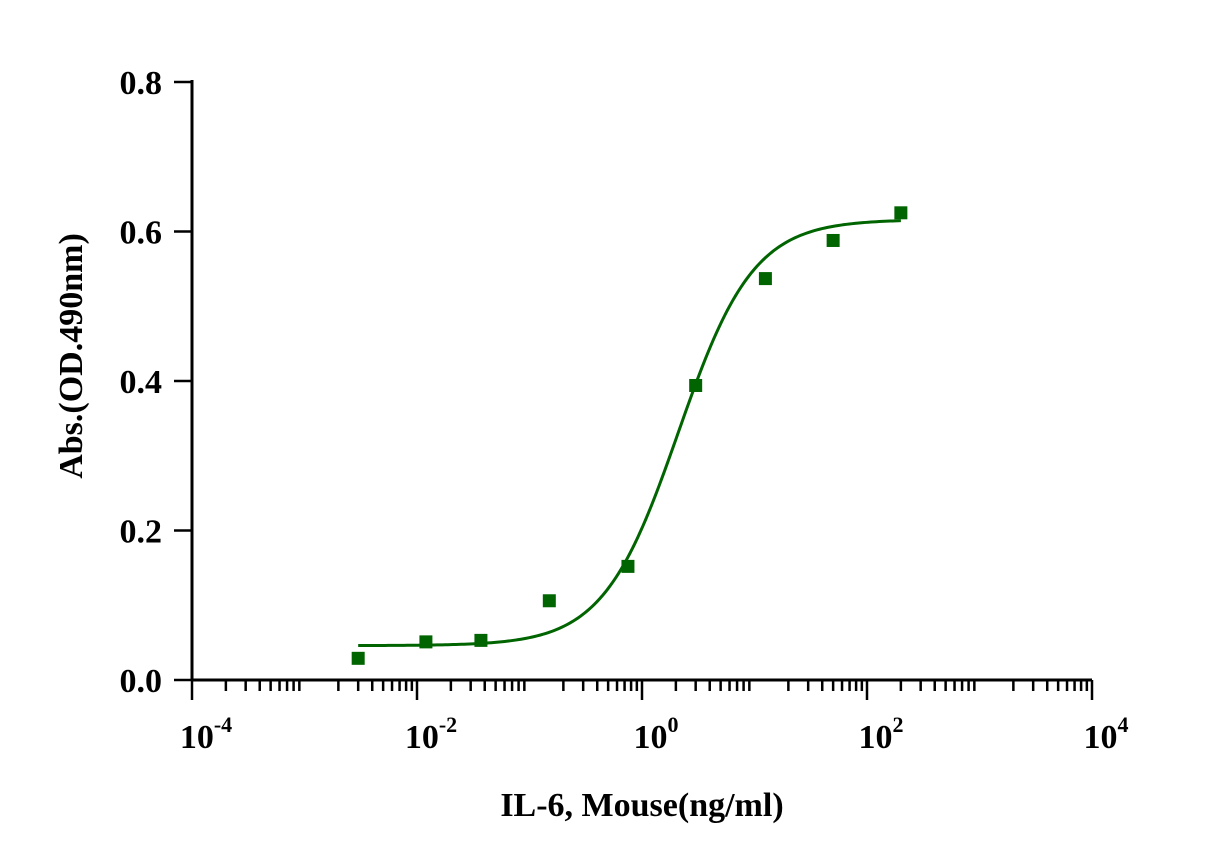 This screenshot has height=867, width=1217. I want to click on y-axis-title: Abs.(OD.490nm), so click(71, 356).